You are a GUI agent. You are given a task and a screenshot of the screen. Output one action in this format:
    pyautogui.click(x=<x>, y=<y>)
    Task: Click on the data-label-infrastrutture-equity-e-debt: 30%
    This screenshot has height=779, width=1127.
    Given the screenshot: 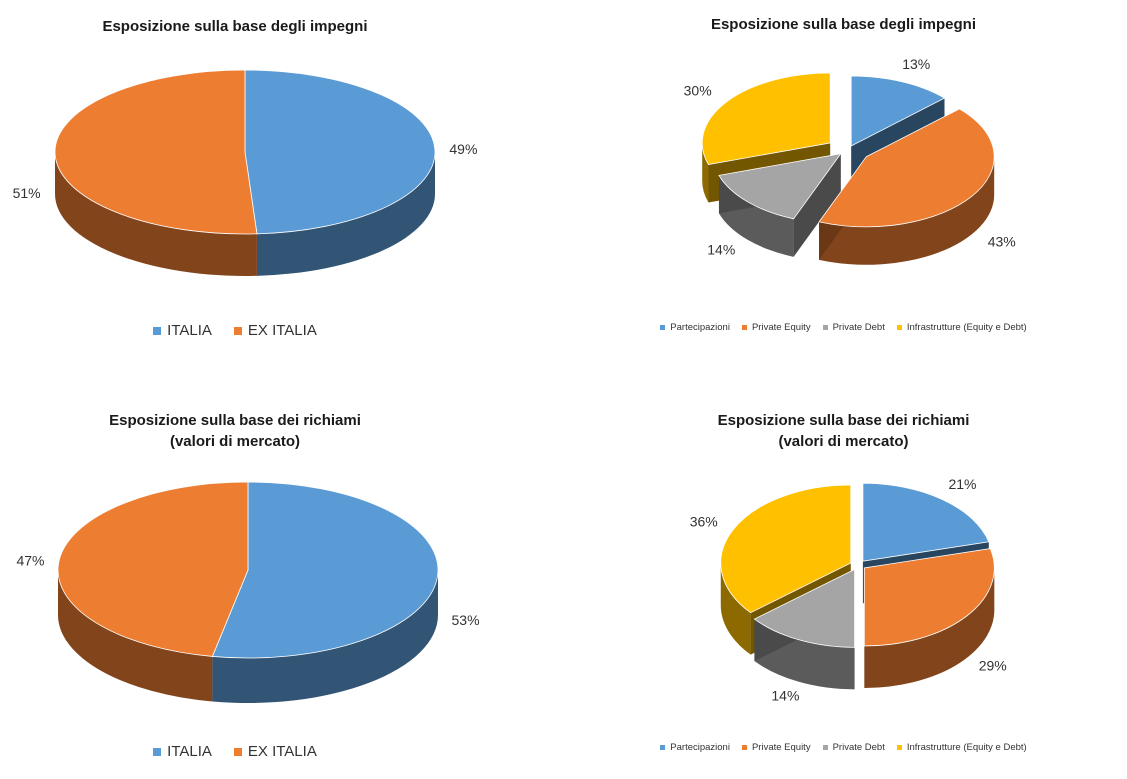 What is the action you would take?
    pyautogui.click(x=698, y=90)
    